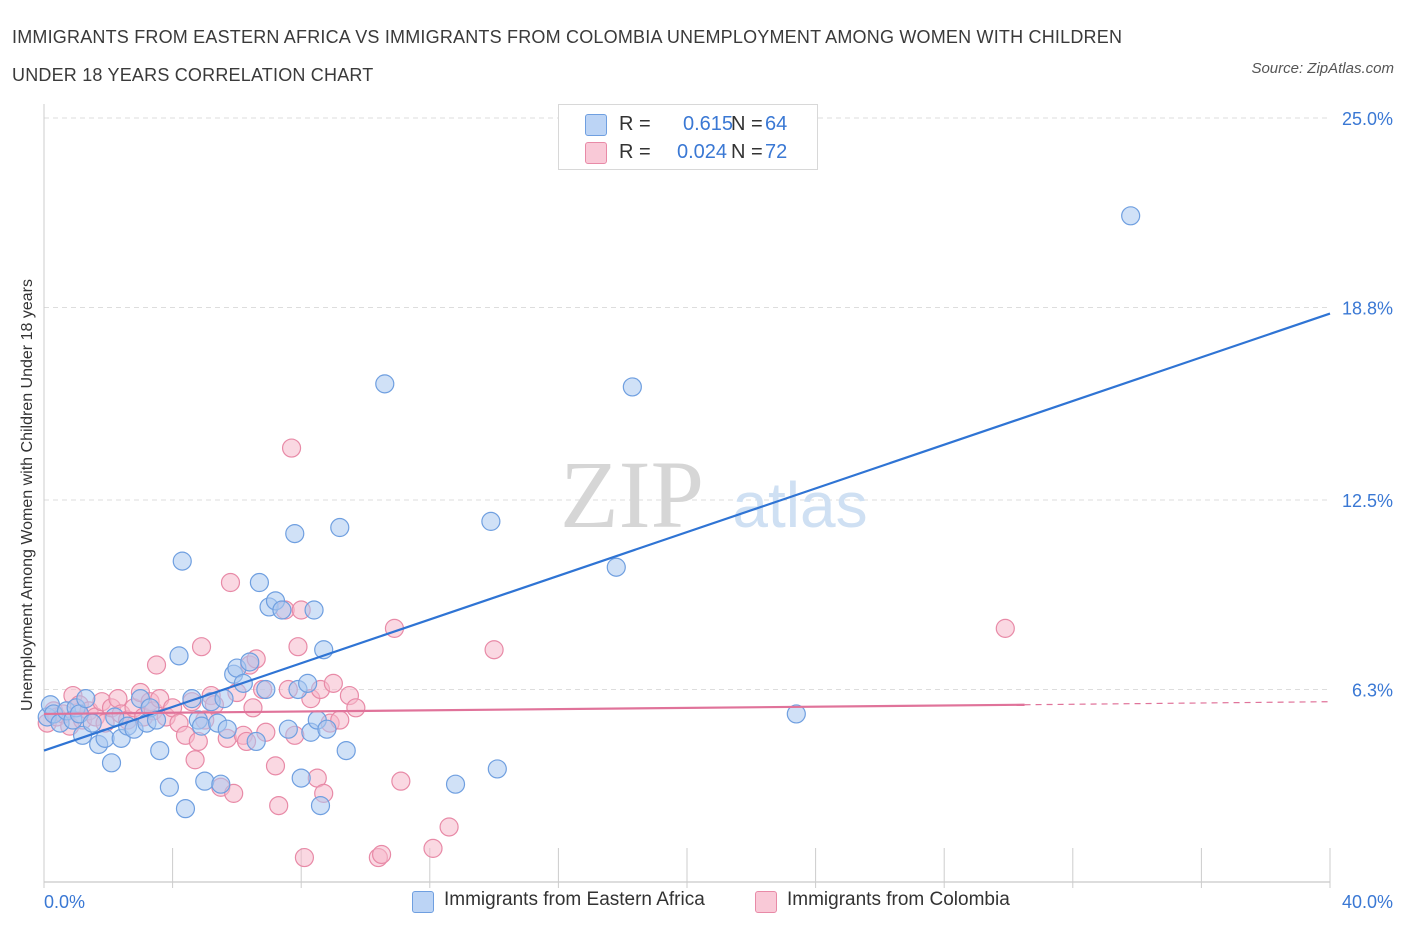 The image size is (1406, 930). I want to click on y-tick-label: 12.5%, so click(1367, 501).